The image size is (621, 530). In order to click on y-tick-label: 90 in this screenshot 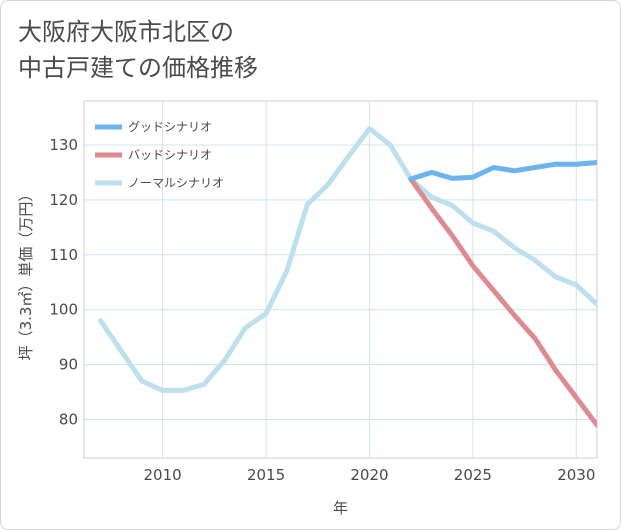, I will do `click(68, 365)`.